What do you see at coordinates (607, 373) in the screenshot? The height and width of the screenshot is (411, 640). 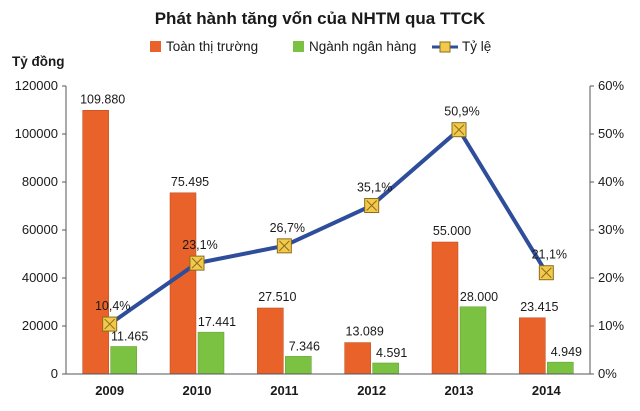 I see `y2-tick-label: 0%` at bounding box center [607, 373].